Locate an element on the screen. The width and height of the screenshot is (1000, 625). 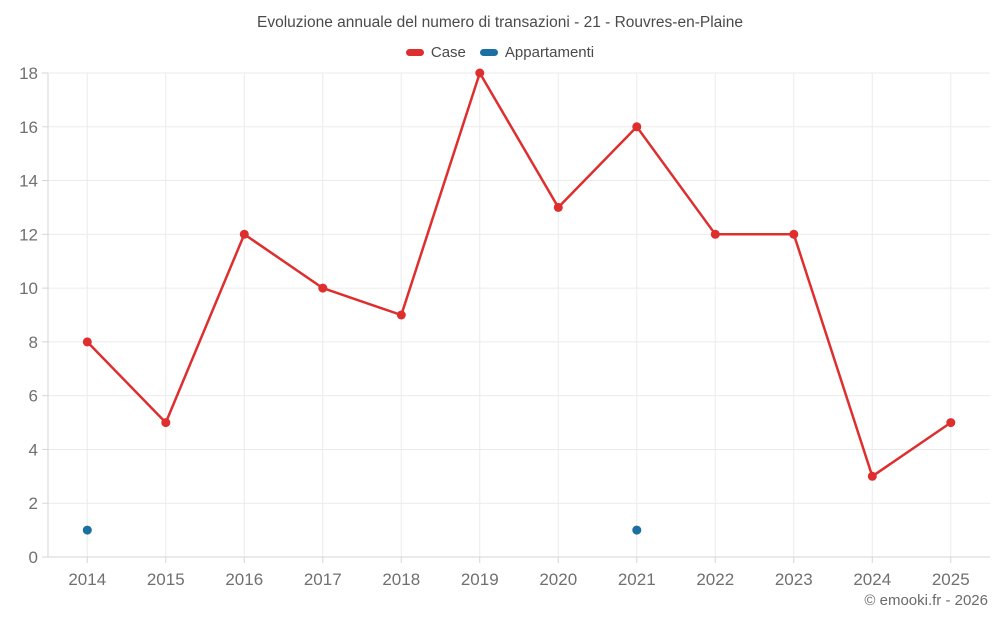
legend-item-appartamenti: Appartamenti is located at coordinates (537, 52).